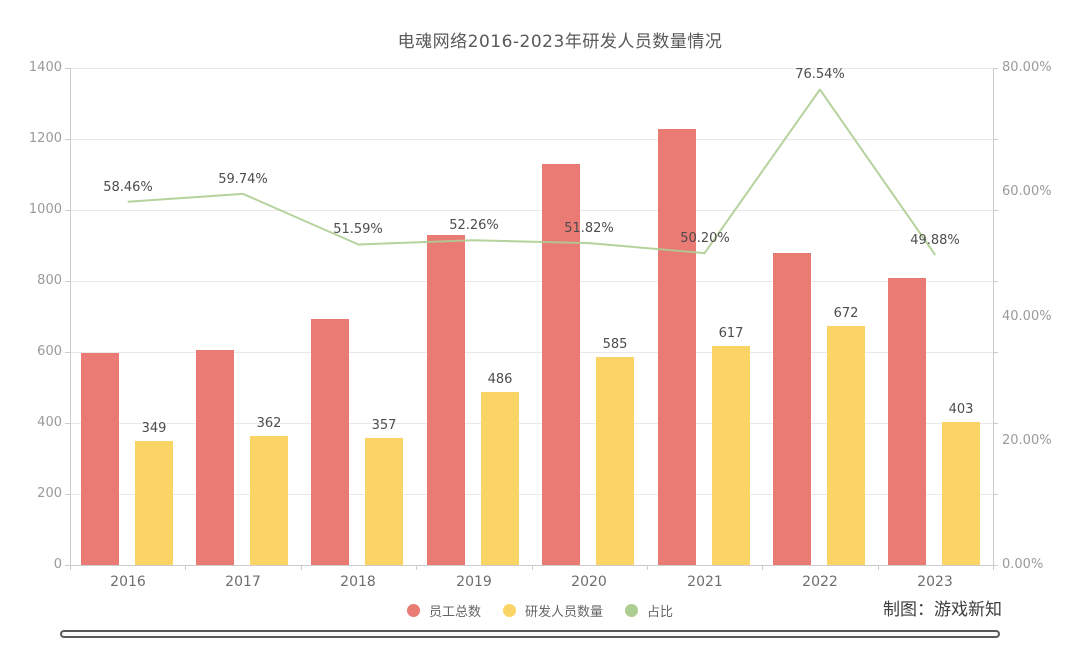 The height and width of the screenshot is (659, 1080). I want to click on ratio-point-label: 58.46%, so click(128, 187).